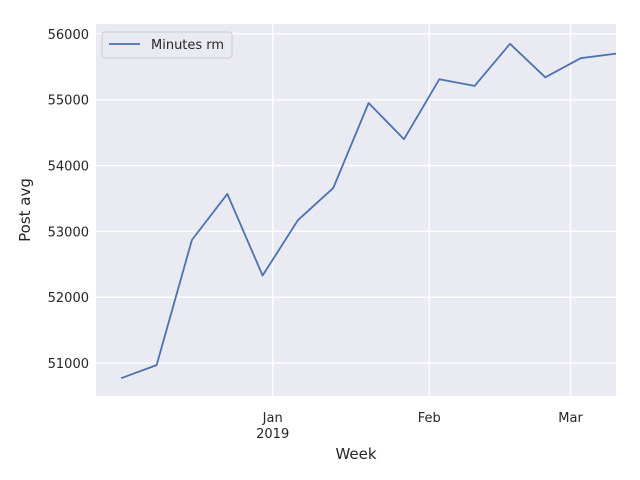 Image resolution: width=640 pixels, height=480 pixels. What do you see at coordinates (355, 454) in the screenshot?
I see `x-axis-label: Week` at bounding box center [355, 454].